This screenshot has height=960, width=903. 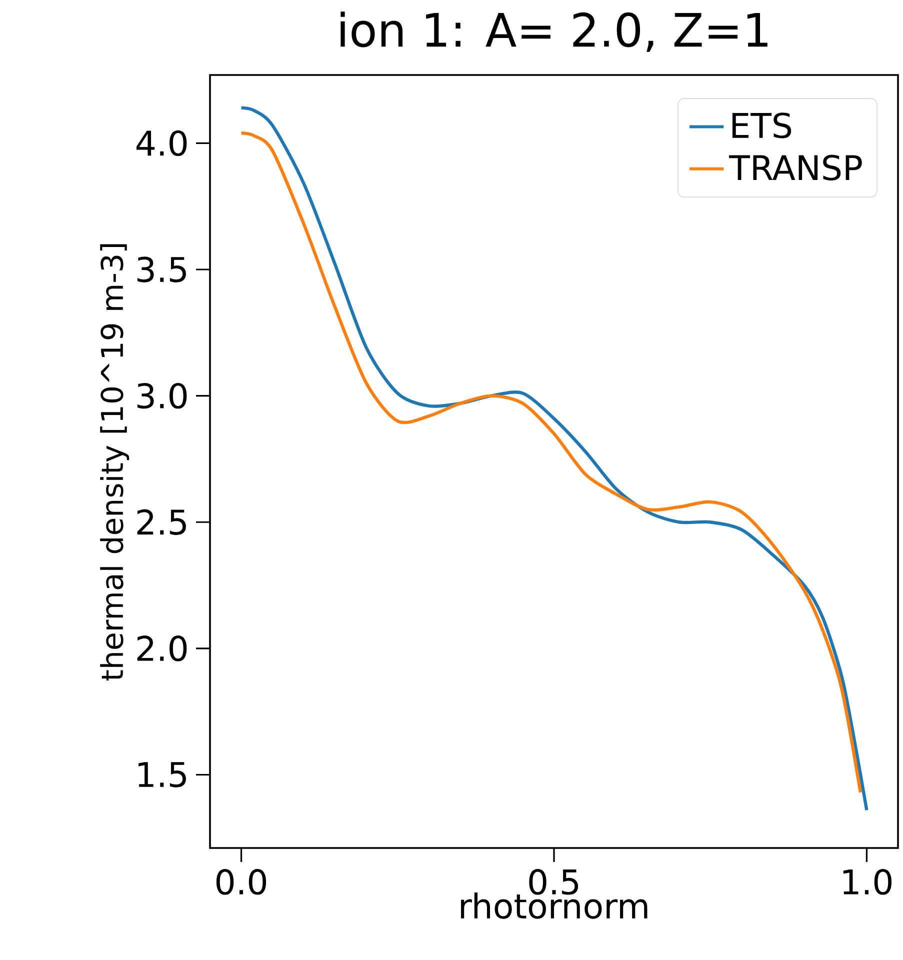 I want to click on chart-title: ion 1: A= 2.0, Z=1, so click(x=554, y=32).